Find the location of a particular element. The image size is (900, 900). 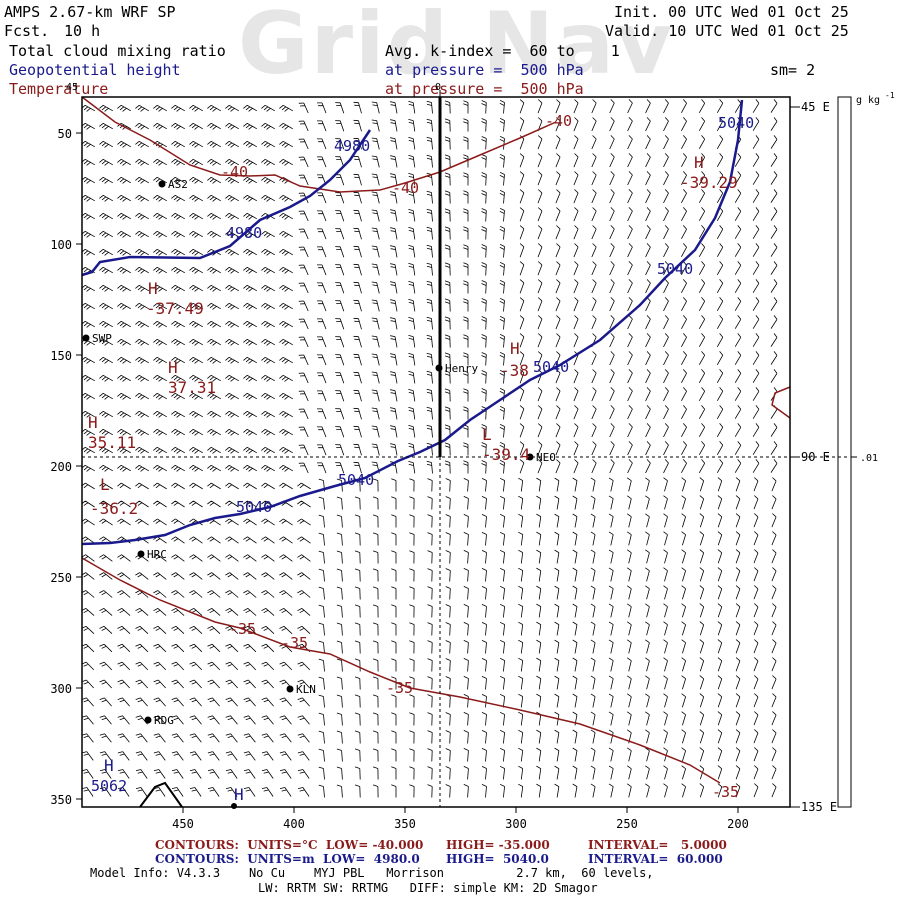

extremum-value: -37.49 is located at coordinates (175, 308).